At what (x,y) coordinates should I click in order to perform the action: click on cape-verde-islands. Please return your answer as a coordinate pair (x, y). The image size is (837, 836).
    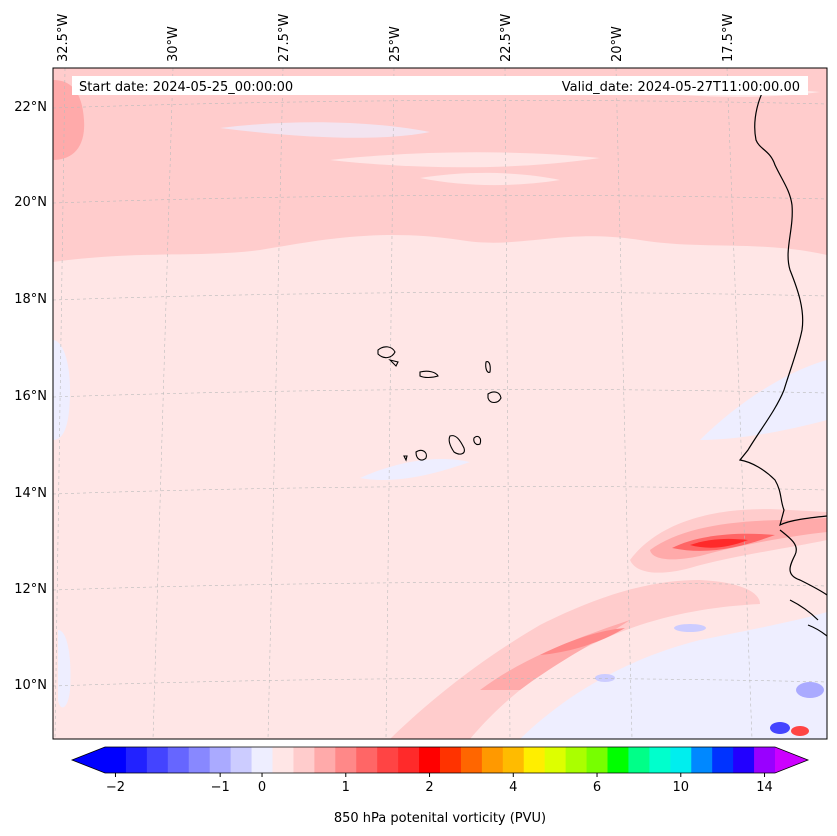
    Looking at the image, I should click on (439, 404).